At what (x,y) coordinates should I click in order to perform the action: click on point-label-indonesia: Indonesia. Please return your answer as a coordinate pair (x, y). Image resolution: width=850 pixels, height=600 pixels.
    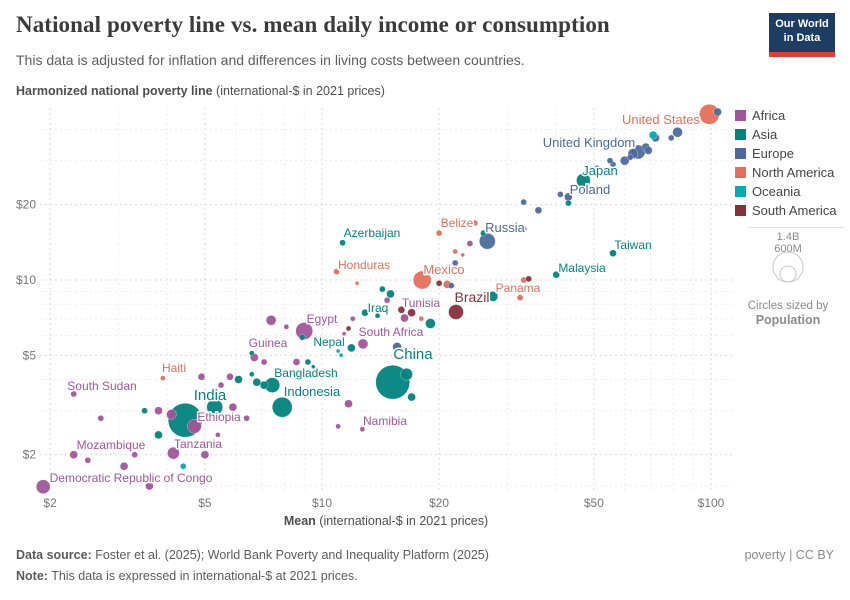
    Looking at the image, I should click on (312, 392).